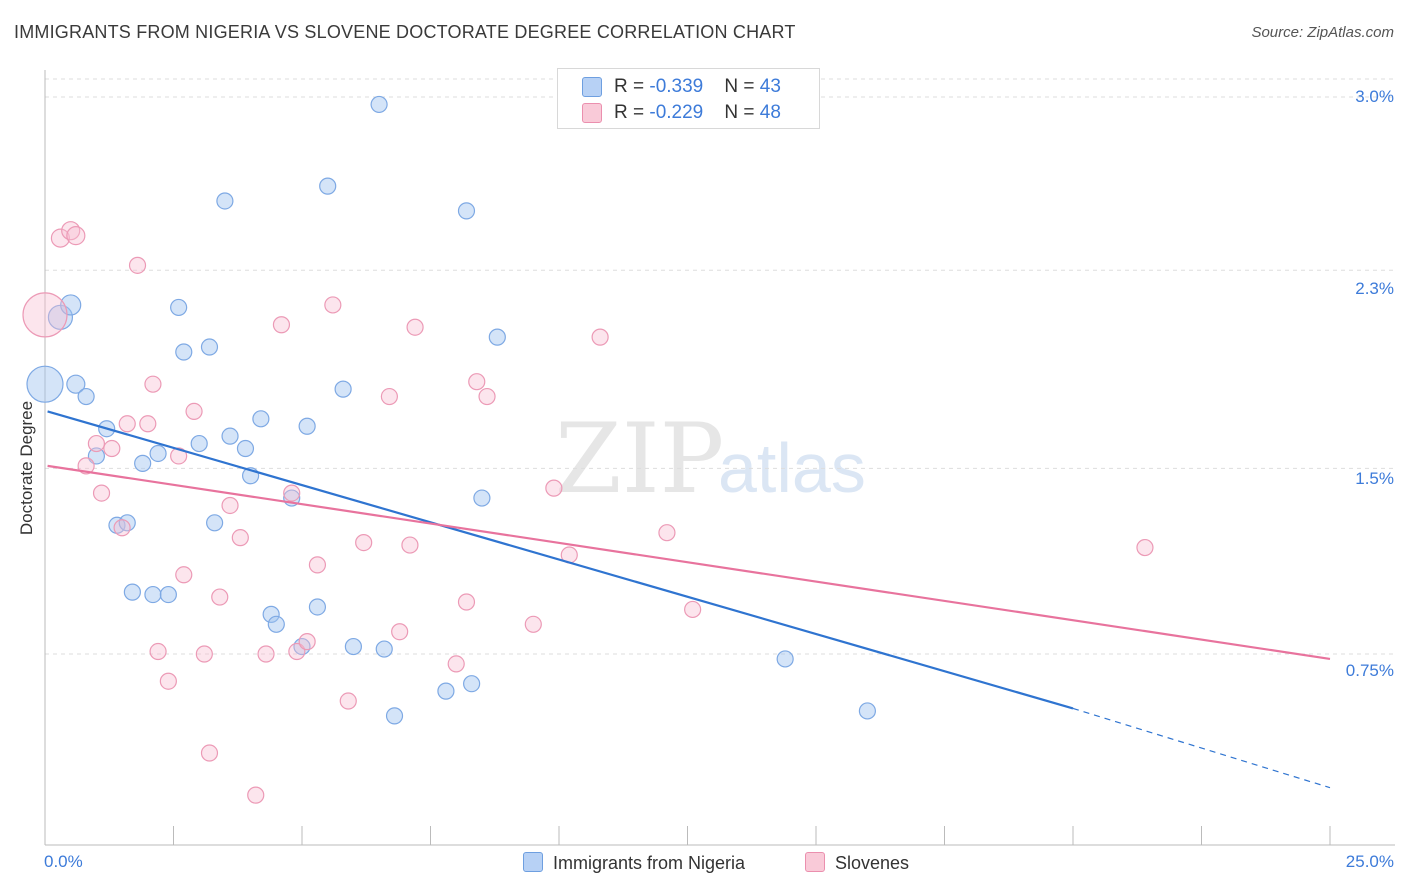  Describe the element at coordinates (592, 113) in the screenshot. I see `slovenes-swatch` at that location.